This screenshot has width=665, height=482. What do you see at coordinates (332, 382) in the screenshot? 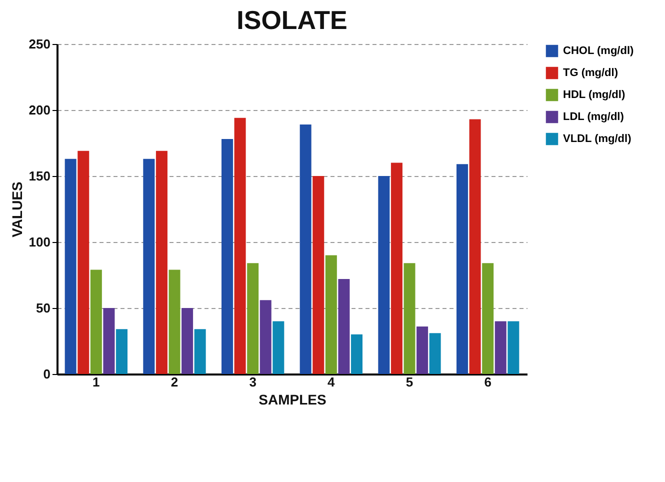
I see `x-tick-label: 4` at bounding box center [332, 382].